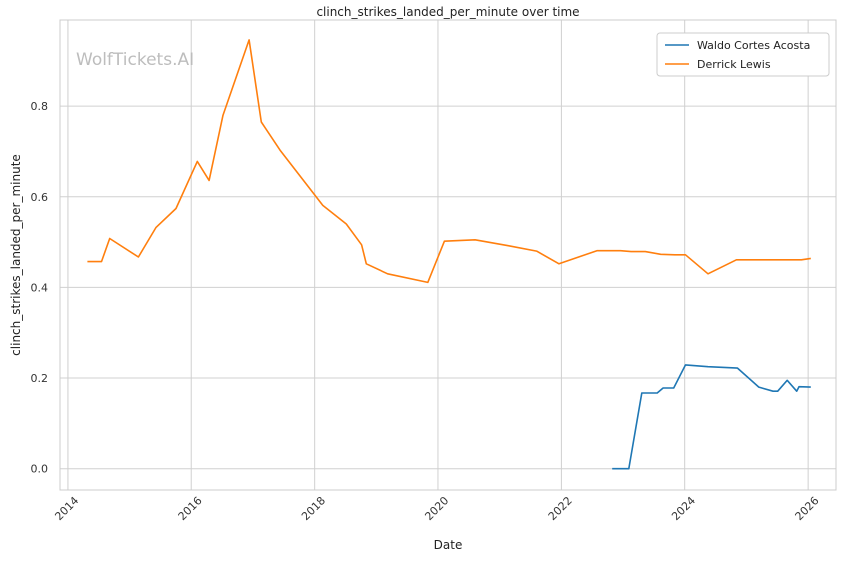 The height and width of the screenshot is (561, 844). What do you see at coordinates (448, 545) in the screenshot?
I see `x-axis-title: Date` at bounding box center [448, 545].